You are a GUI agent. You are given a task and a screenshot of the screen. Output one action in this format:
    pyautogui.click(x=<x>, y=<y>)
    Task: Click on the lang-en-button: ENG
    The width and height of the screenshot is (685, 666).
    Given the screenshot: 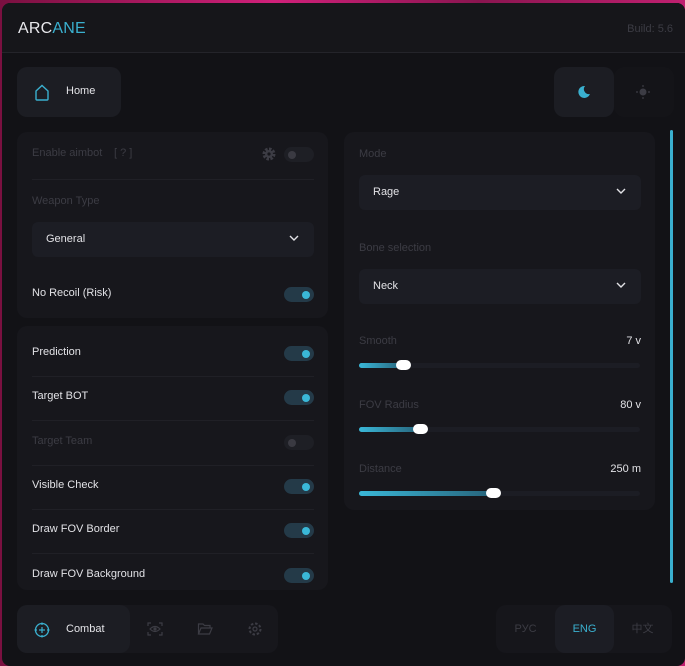 What is the action you would take?
    pyautogui.click(x=584, y=629)
    